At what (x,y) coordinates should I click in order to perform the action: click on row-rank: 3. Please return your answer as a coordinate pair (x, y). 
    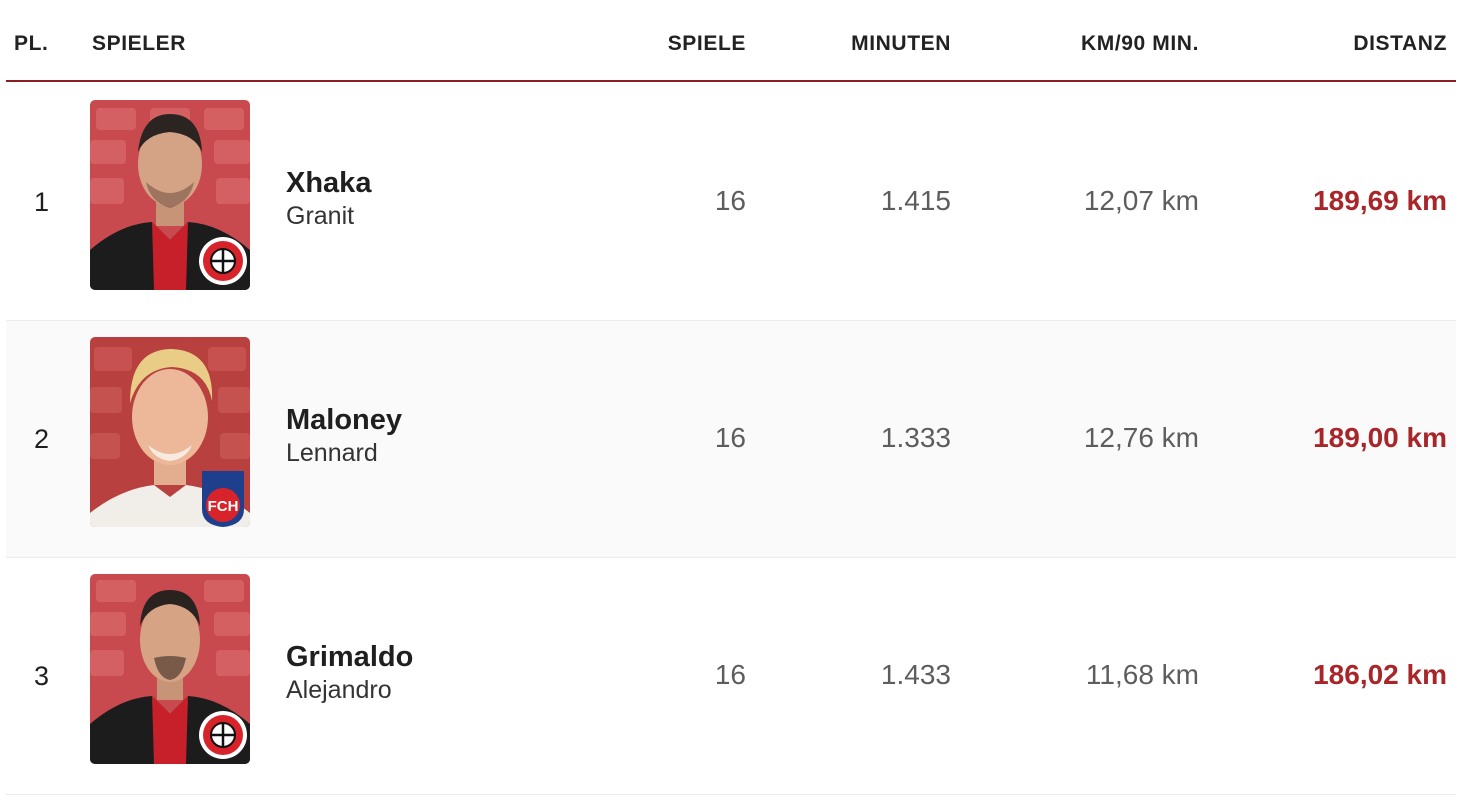
    Looking at the image, I should click on (42, 676).